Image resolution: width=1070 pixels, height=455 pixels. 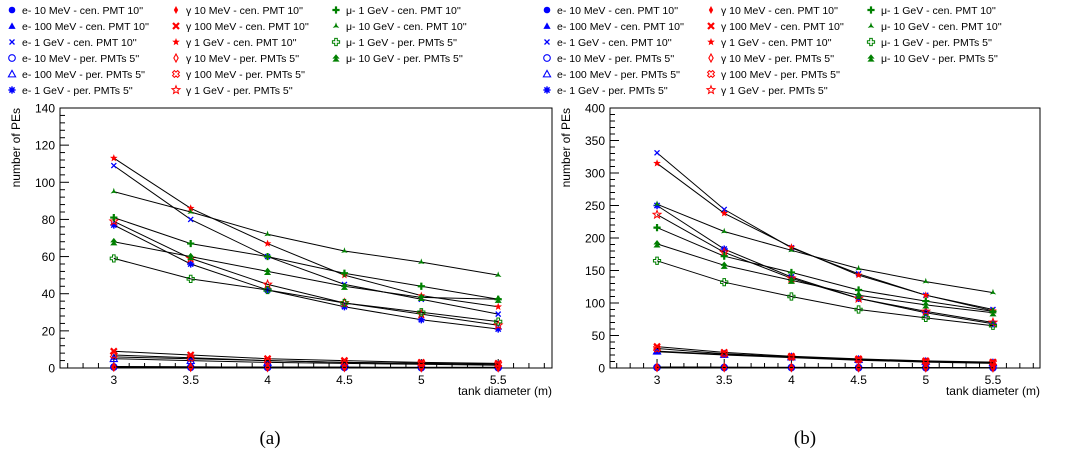 I want to click on y-axis: 0 50 100 150 200 250 300 350 400, so click(x=602, y=239).